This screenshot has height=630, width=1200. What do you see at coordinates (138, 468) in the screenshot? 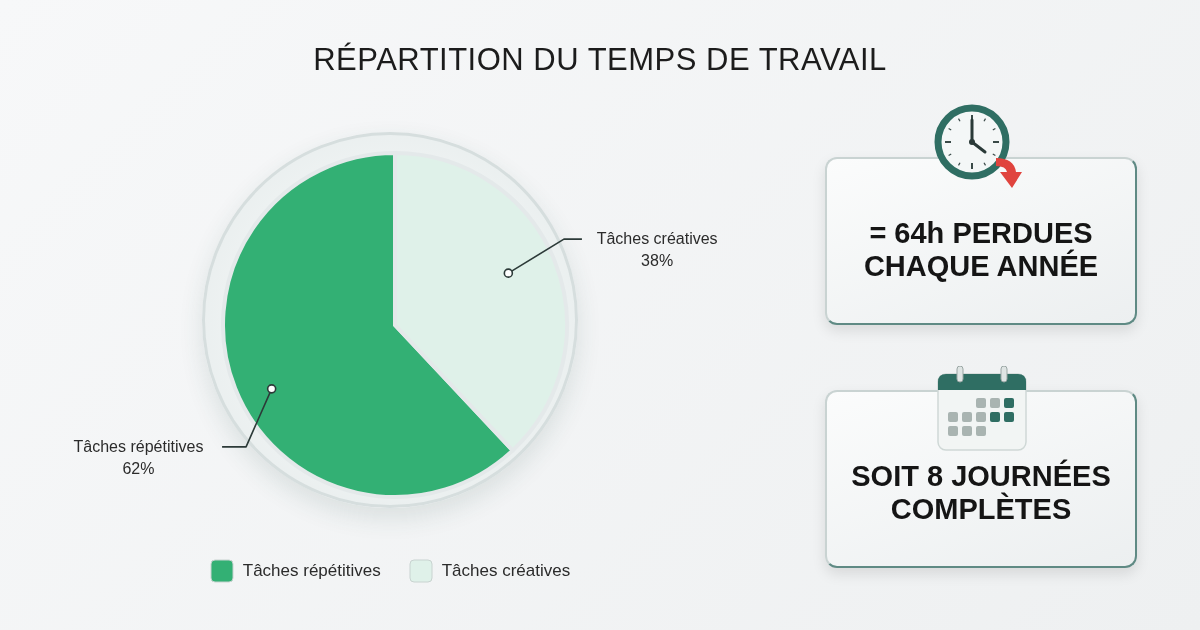
I see `data-label: 62%` at bounding box center [138, 468].